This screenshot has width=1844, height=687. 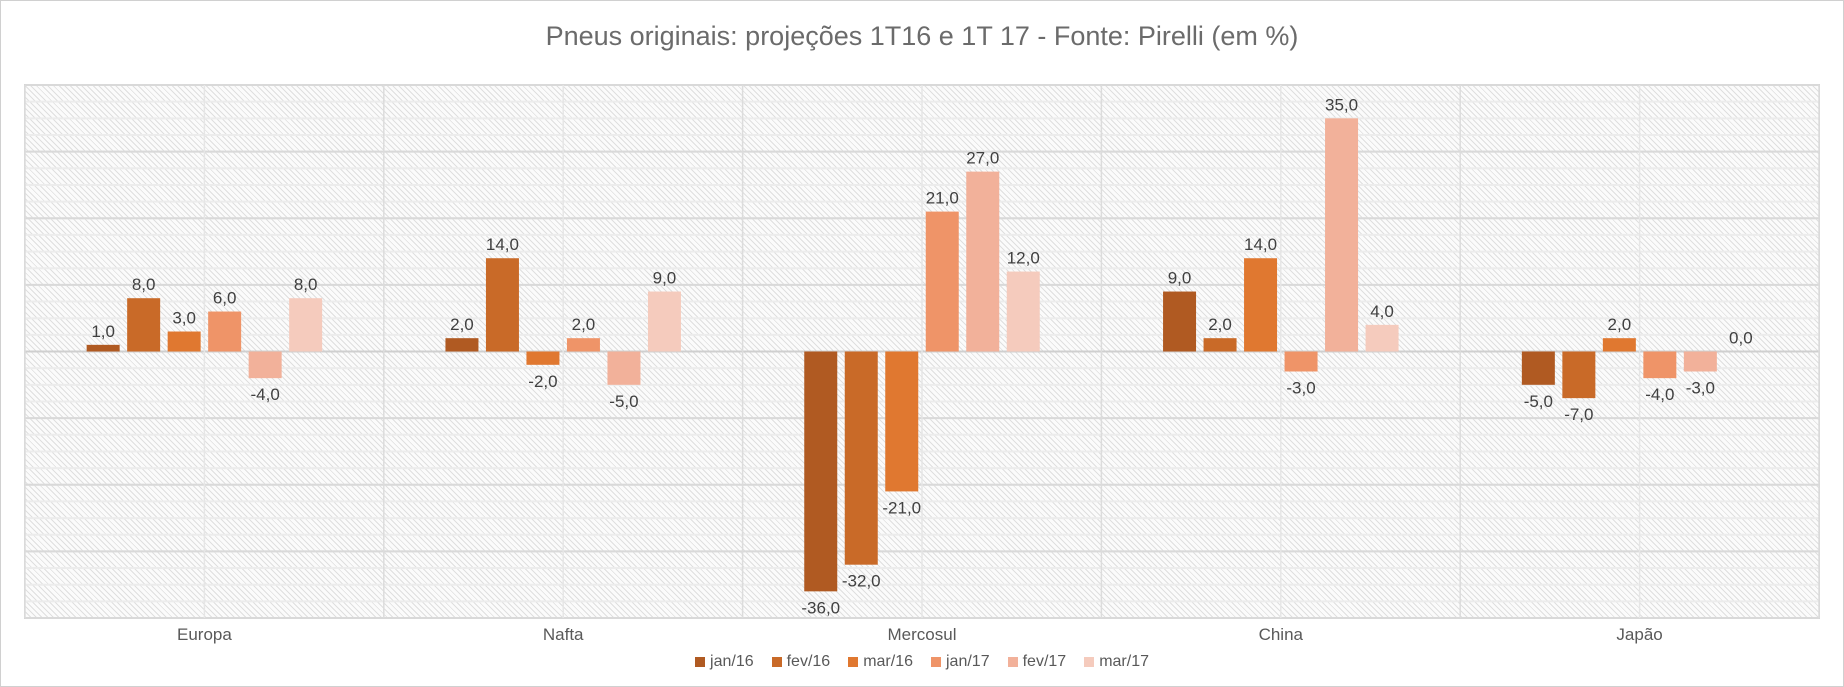 What do you see at coordinates (225, 298) in the screenshot?
I see `data-label: 6,0` at bounding box center [225, 298].